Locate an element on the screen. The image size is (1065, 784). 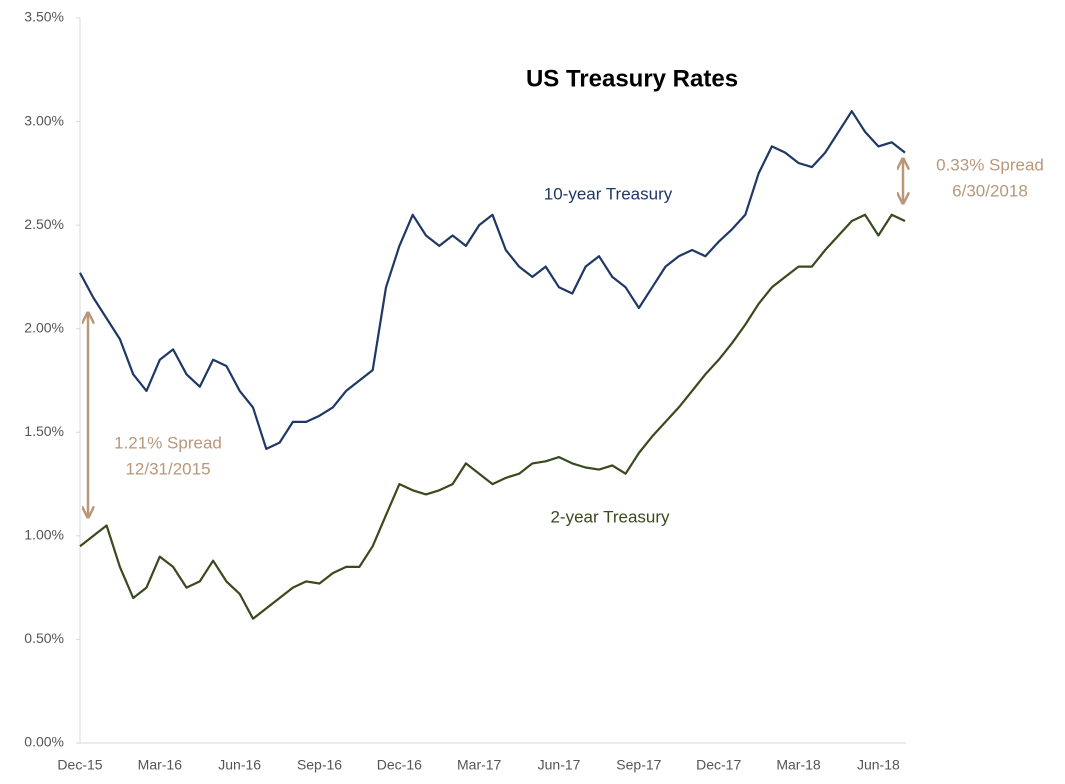
series-label: 10-year Treasury is located at coordinates (608, 193).